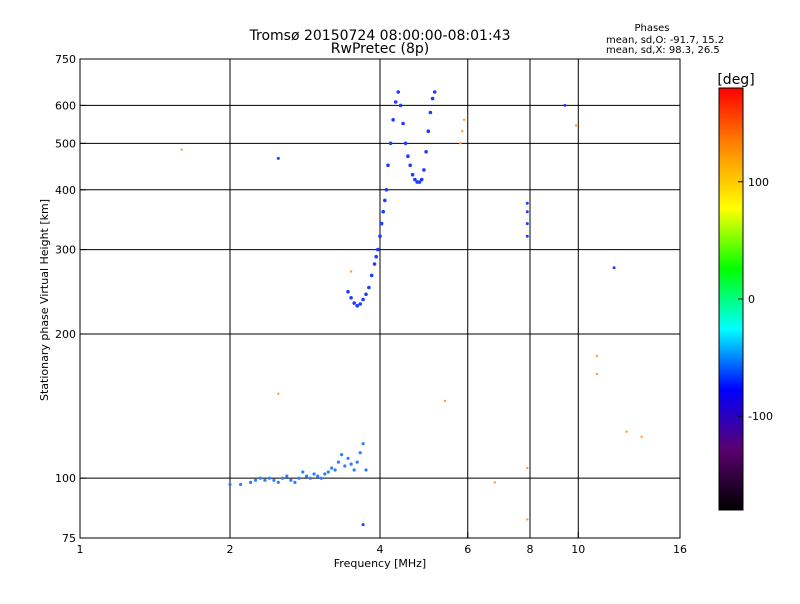  I want to click on phase-stats-o-mode: mean, sd,O: -91.7, 15.2, so click(665, 40).